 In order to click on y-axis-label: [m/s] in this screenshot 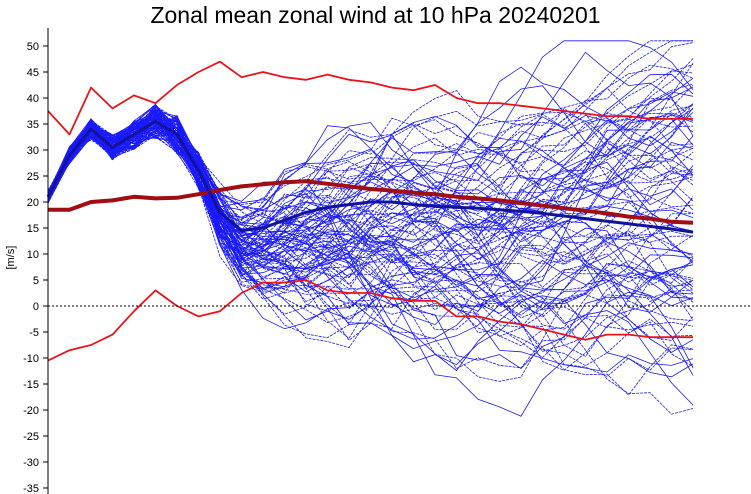, I will do `click(11, 258)`.